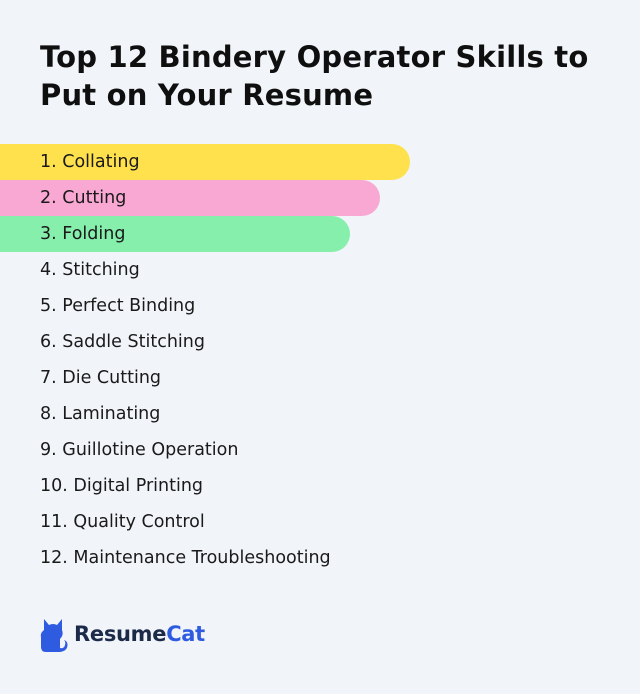 This screenshot has width=640, height=694. What do you see at coordinates (122, 522) in the screenshot?
I see `skill-item: 11. Quality Control` at bounding box center [122, 522].